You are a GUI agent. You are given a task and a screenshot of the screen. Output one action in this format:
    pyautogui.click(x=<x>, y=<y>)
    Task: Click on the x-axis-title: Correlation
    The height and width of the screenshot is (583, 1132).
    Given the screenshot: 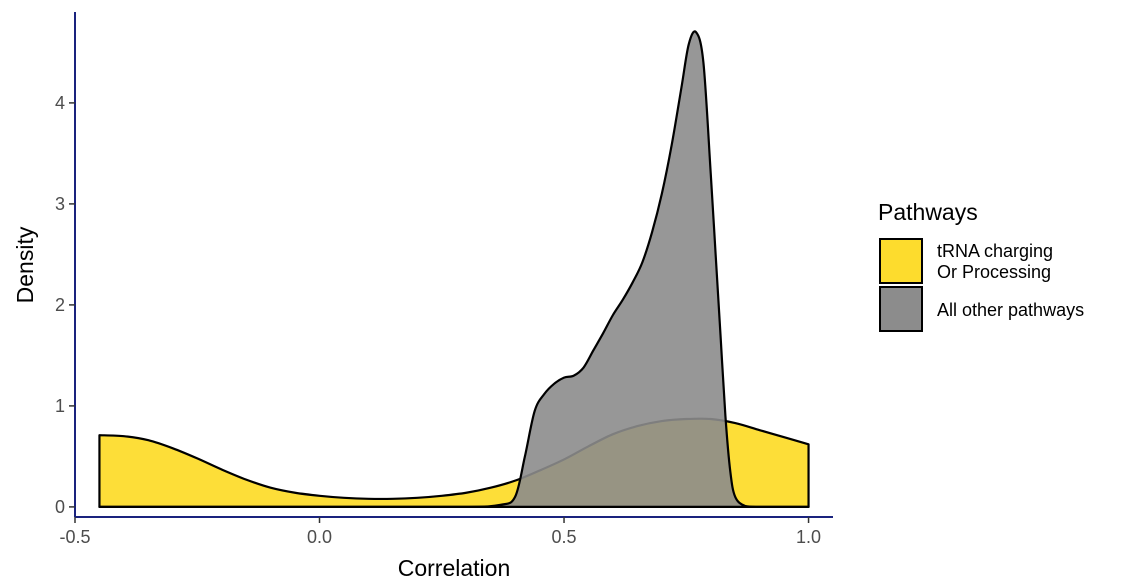 What is the action you would take?
    pyautogui.click(x=454, y=568)
    